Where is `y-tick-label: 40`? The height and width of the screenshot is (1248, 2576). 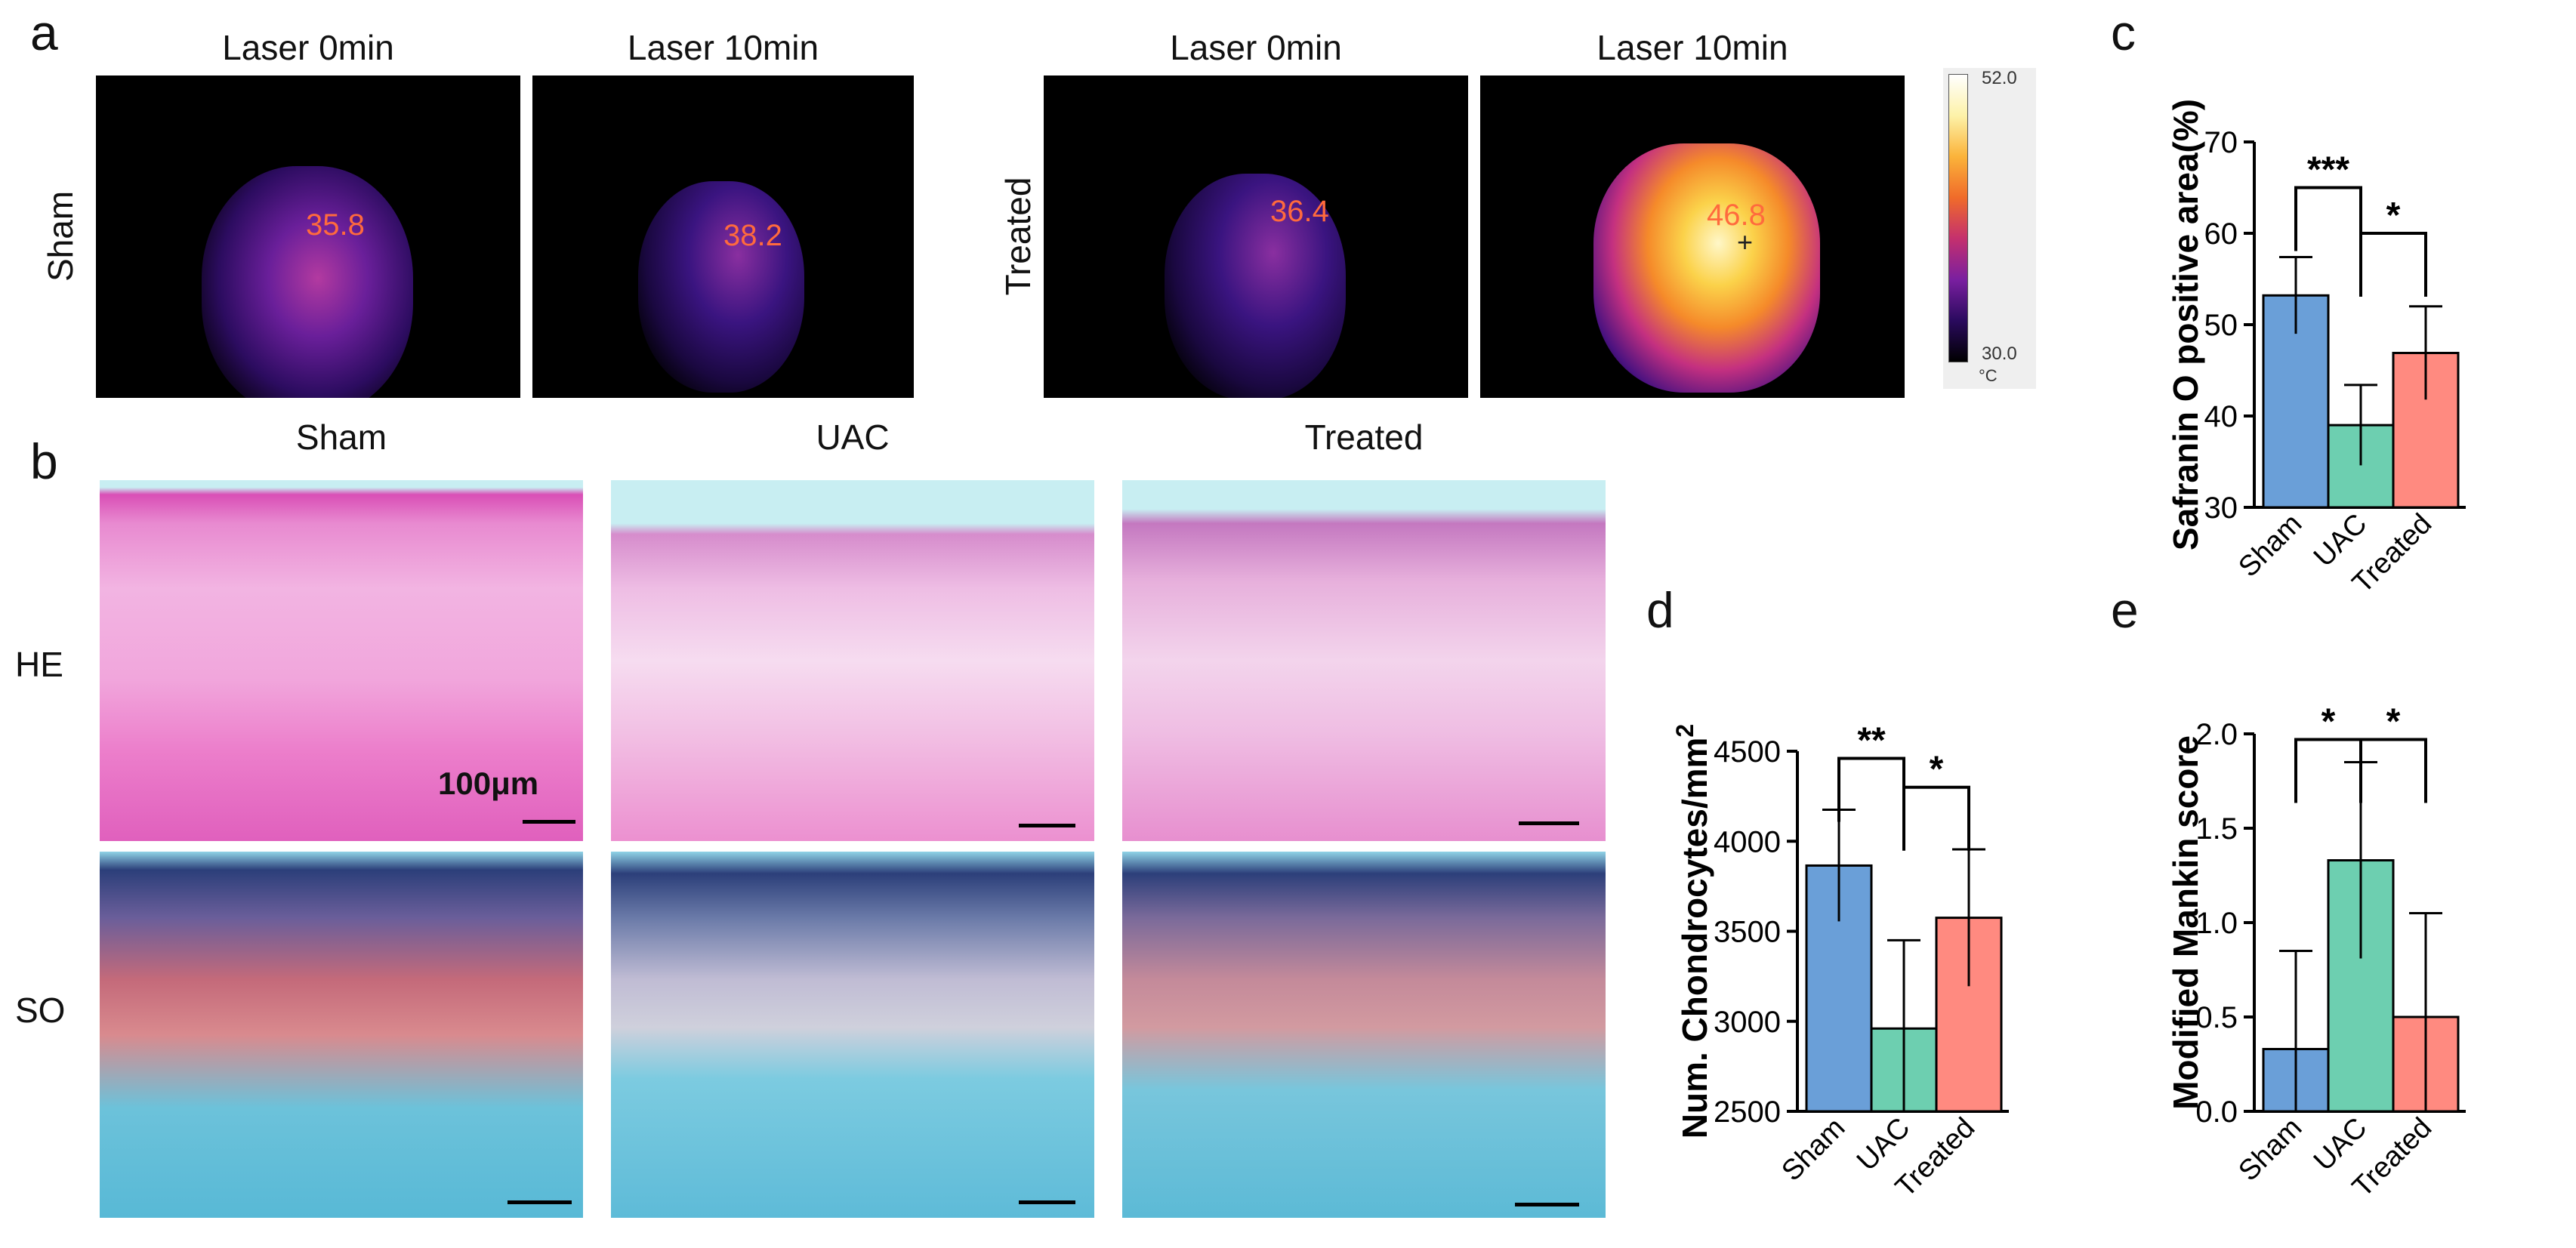
y-tick-label: 40 is located at coordinates (2221, 417).